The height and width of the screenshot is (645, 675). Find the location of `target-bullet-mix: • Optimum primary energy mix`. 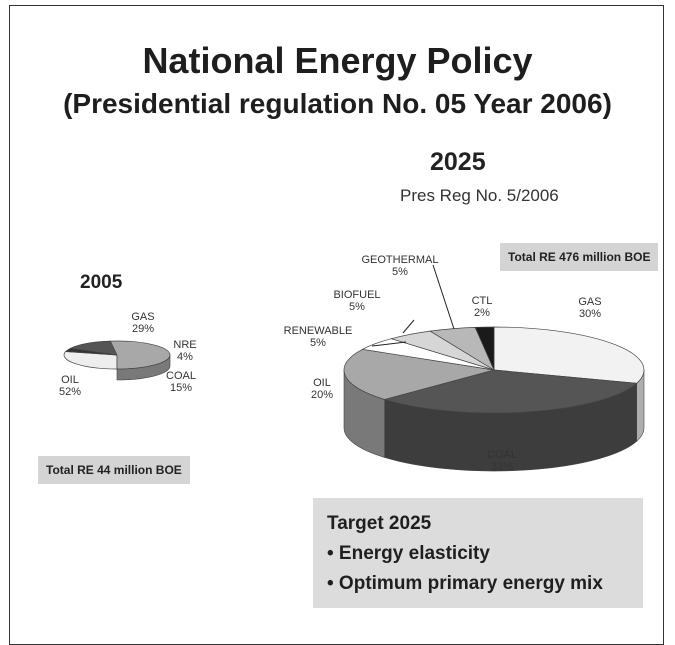

target-bullet-mix: • Optimum primary energy mix is located at coordinates (465, 583).